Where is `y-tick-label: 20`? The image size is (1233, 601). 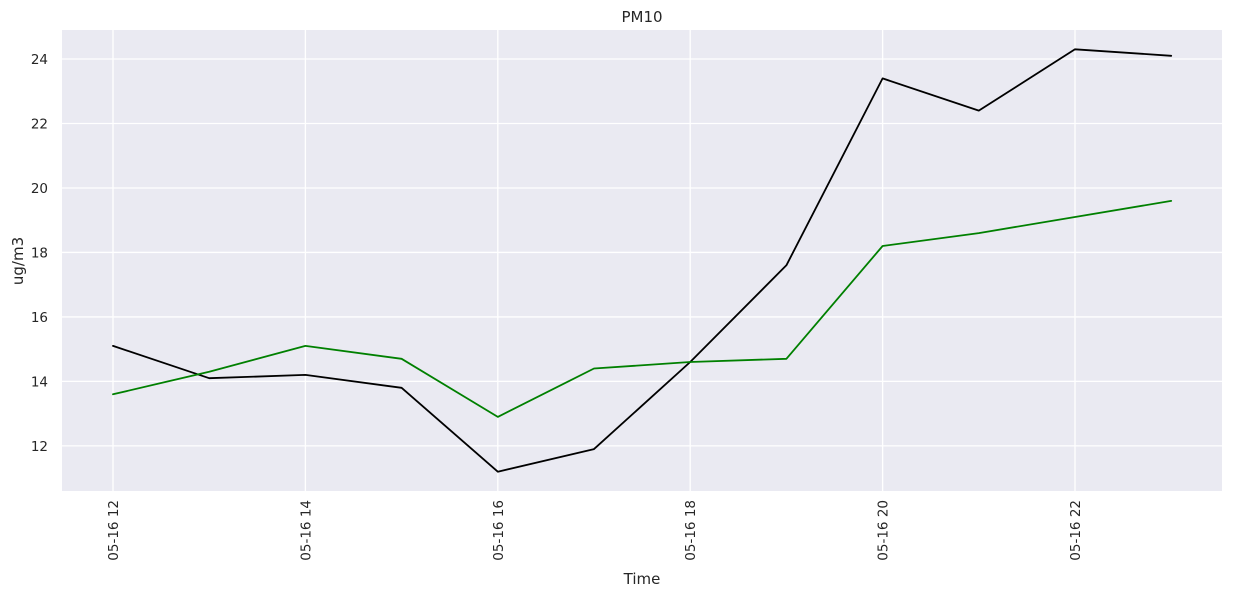 y-tick-label: 20 is located at coordinates (39, 189).